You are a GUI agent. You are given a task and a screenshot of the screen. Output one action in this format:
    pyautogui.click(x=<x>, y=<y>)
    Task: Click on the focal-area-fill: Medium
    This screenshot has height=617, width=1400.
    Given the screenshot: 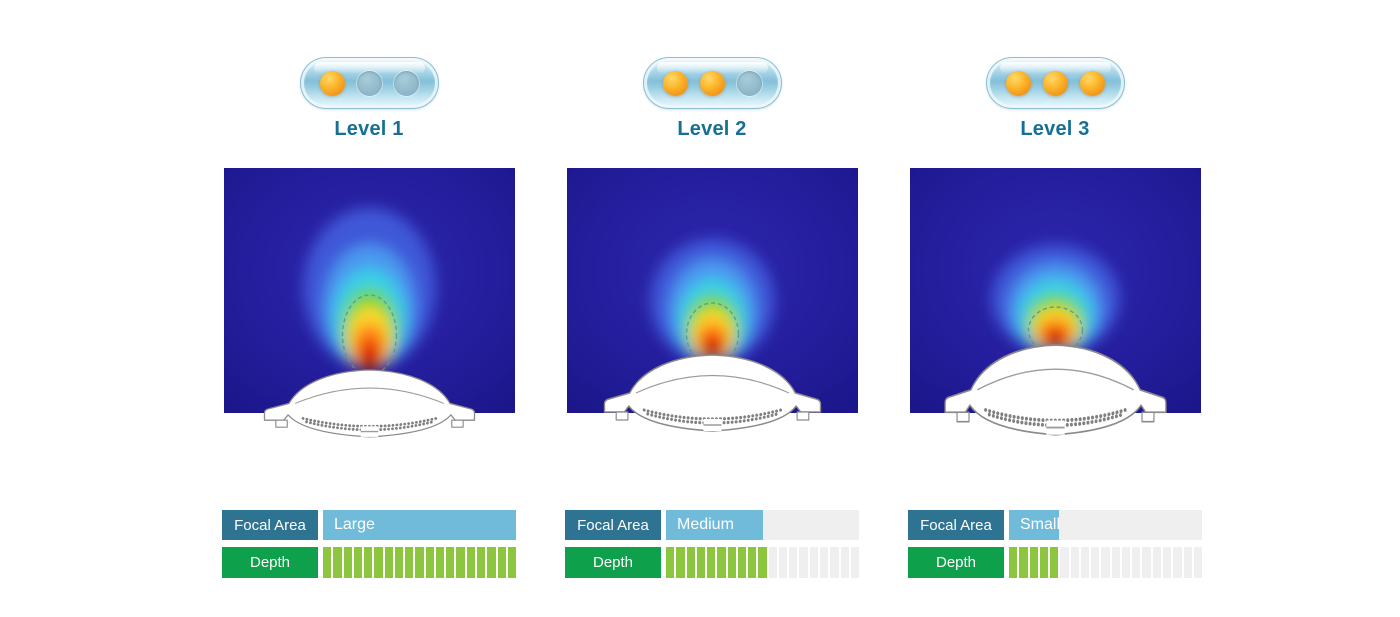 What is the action you would take?
    pyautogui.click(x=714, y=525)
    